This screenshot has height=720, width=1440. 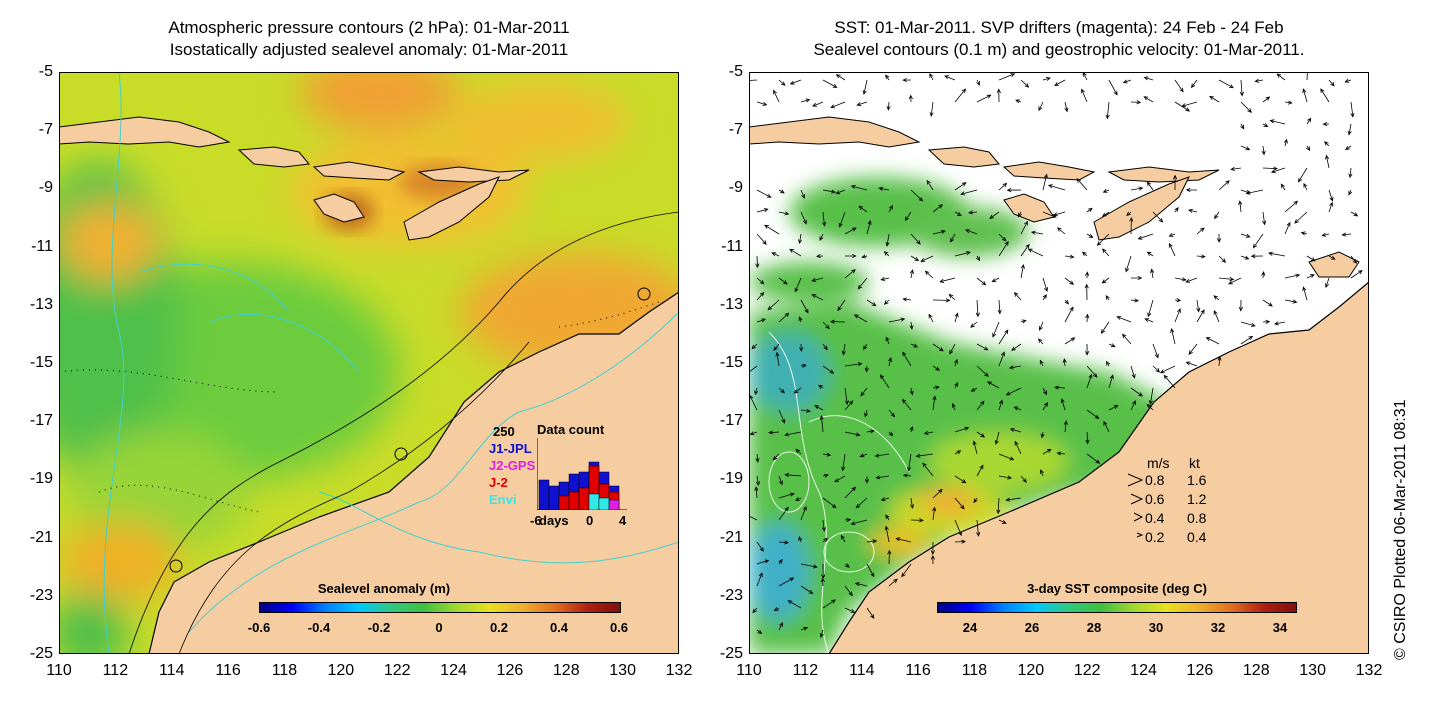 I want to click on y-tick-label: -17, so click(x=41, y=421).